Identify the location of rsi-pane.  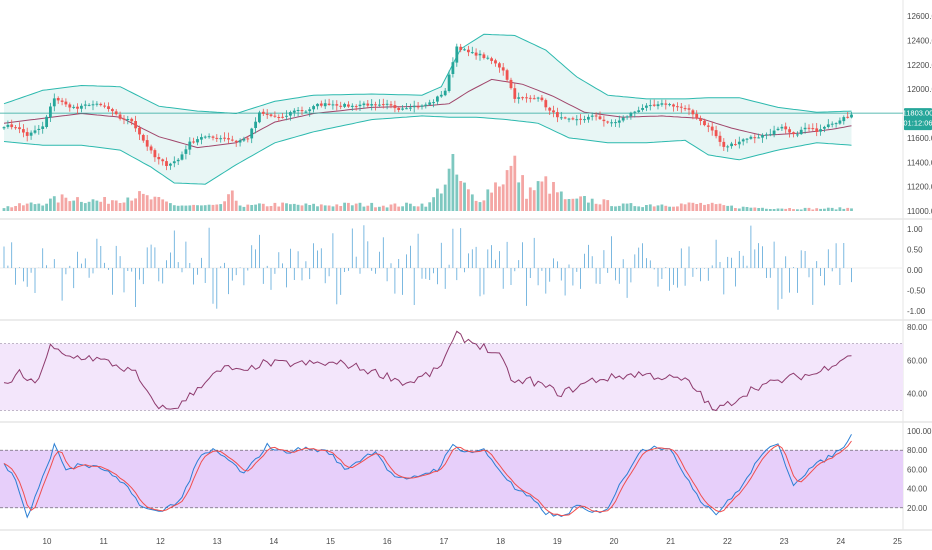
(451, 371).